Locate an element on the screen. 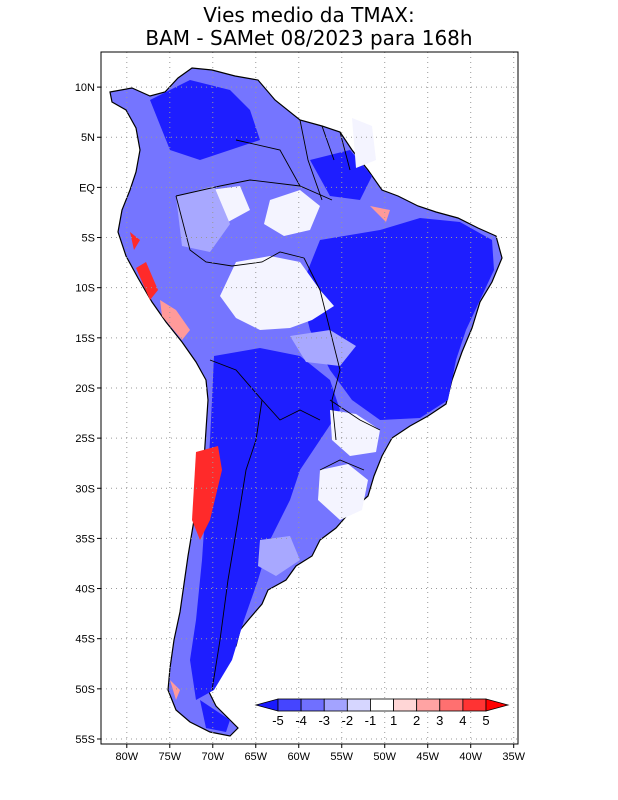  lon-tick-label: 35W is located at coordinates (513, 757).